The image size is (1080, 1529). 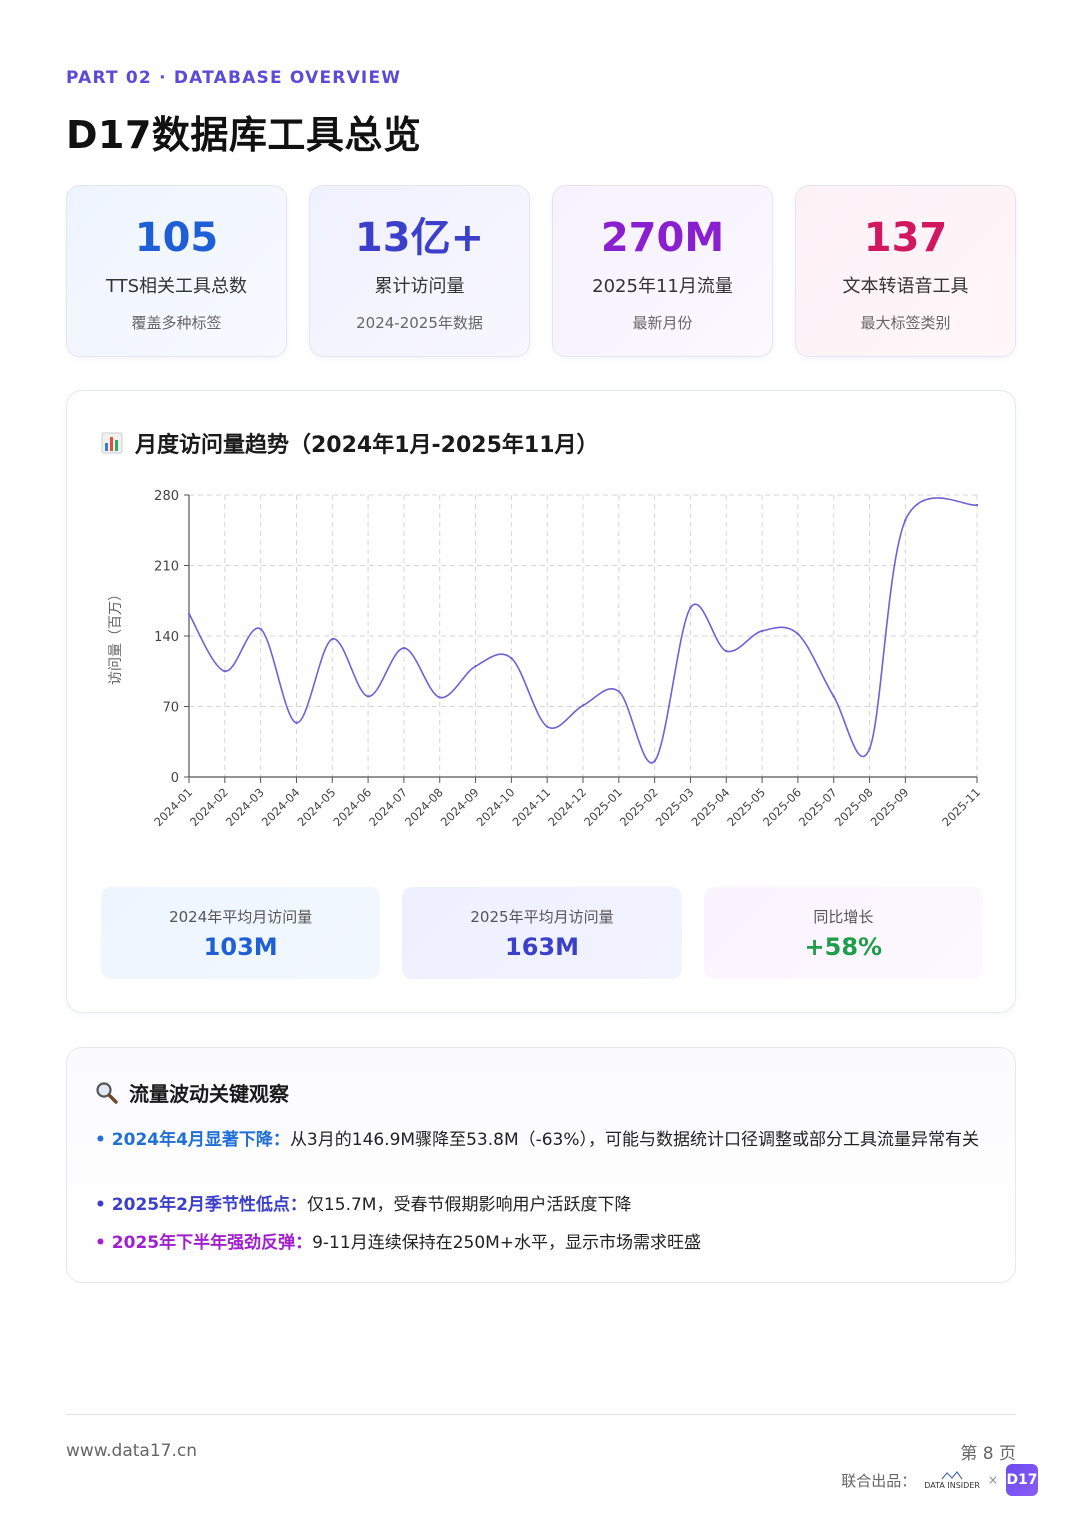 What do you see at coordinates (170, 708) in the screenshot?
I see `y-tick-label: 70` at bounding box center [170, 708].